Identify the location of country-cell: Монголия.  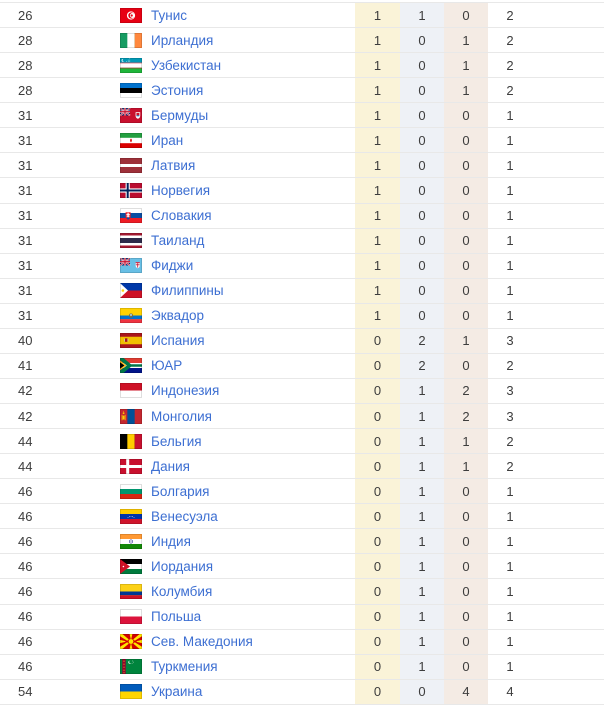
(237, 416).